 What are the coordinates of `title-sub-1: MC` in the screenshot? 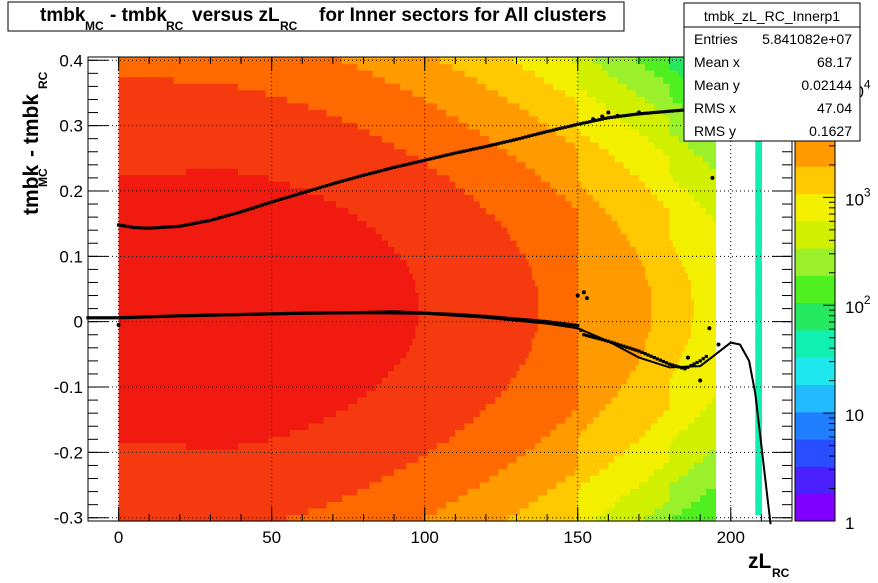 It's located at (94, 26).